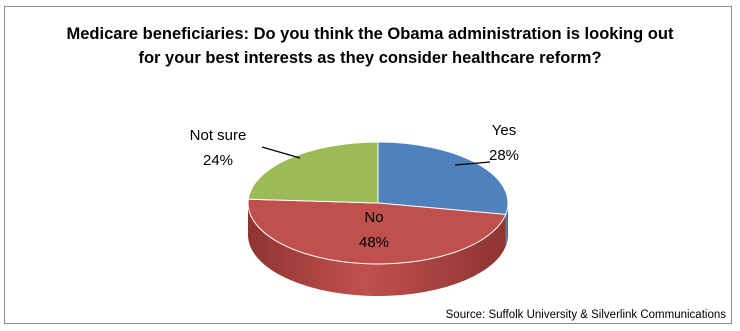 Image resolution: width=740 pixels, height=331 pixels. I want to click on pie-side-no, so click(377, 249).